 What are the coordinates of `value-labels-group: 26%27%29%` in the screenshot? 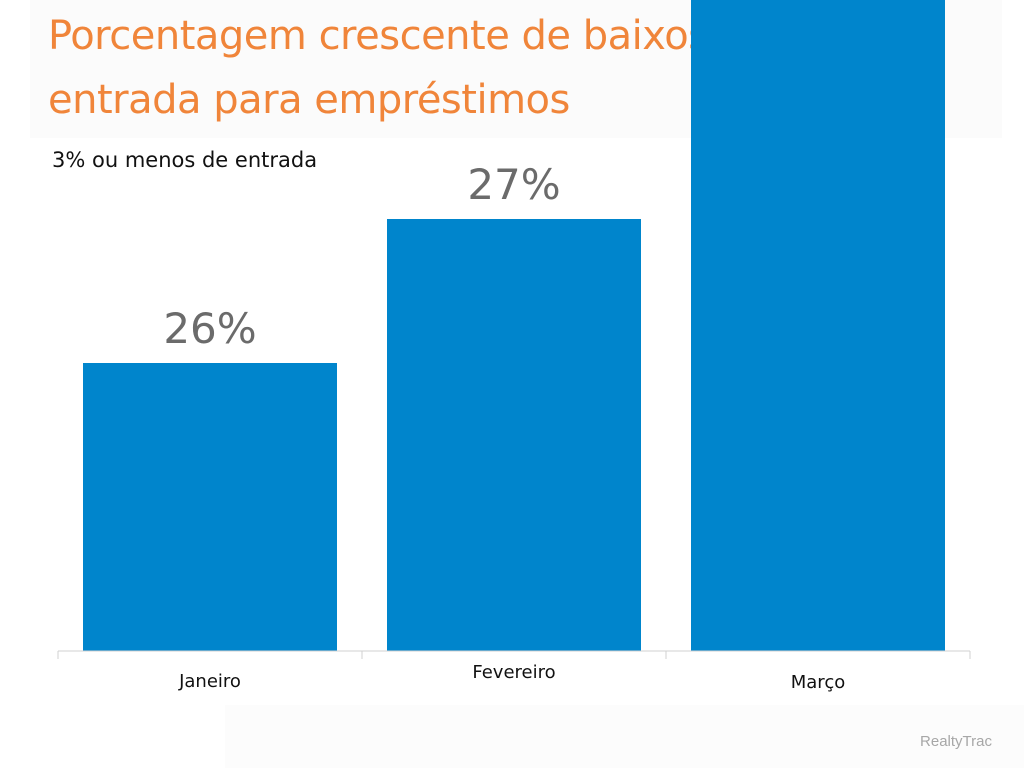 It's located at (361, 256).